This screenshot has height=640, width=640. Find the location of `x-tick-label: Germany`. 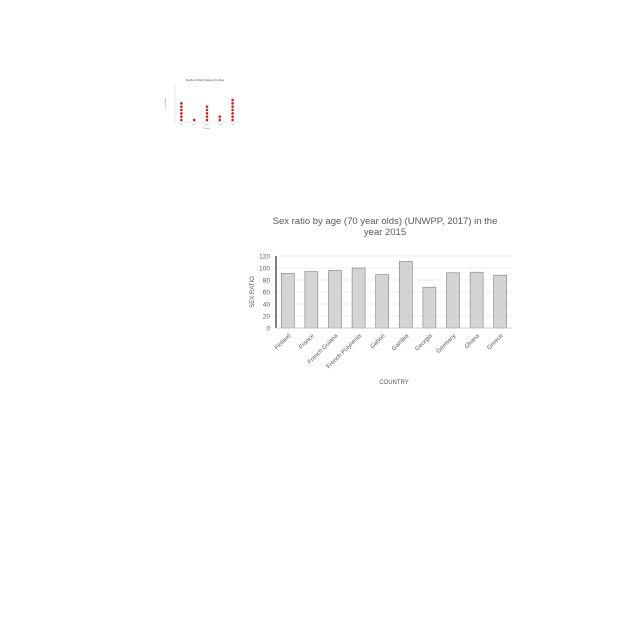

x-tick-label: Germany is located at coordinates (447, 344).